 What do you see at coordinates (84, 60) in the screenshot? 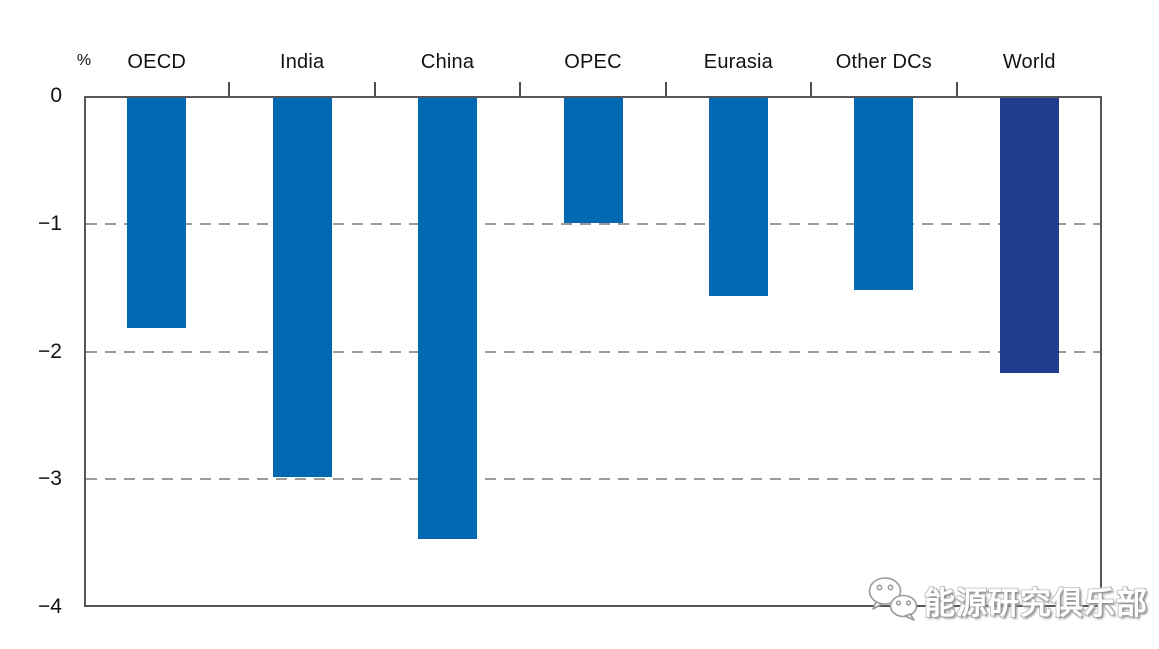
I see `y-axis-unit-label: %` at bounding box center [84, 60].